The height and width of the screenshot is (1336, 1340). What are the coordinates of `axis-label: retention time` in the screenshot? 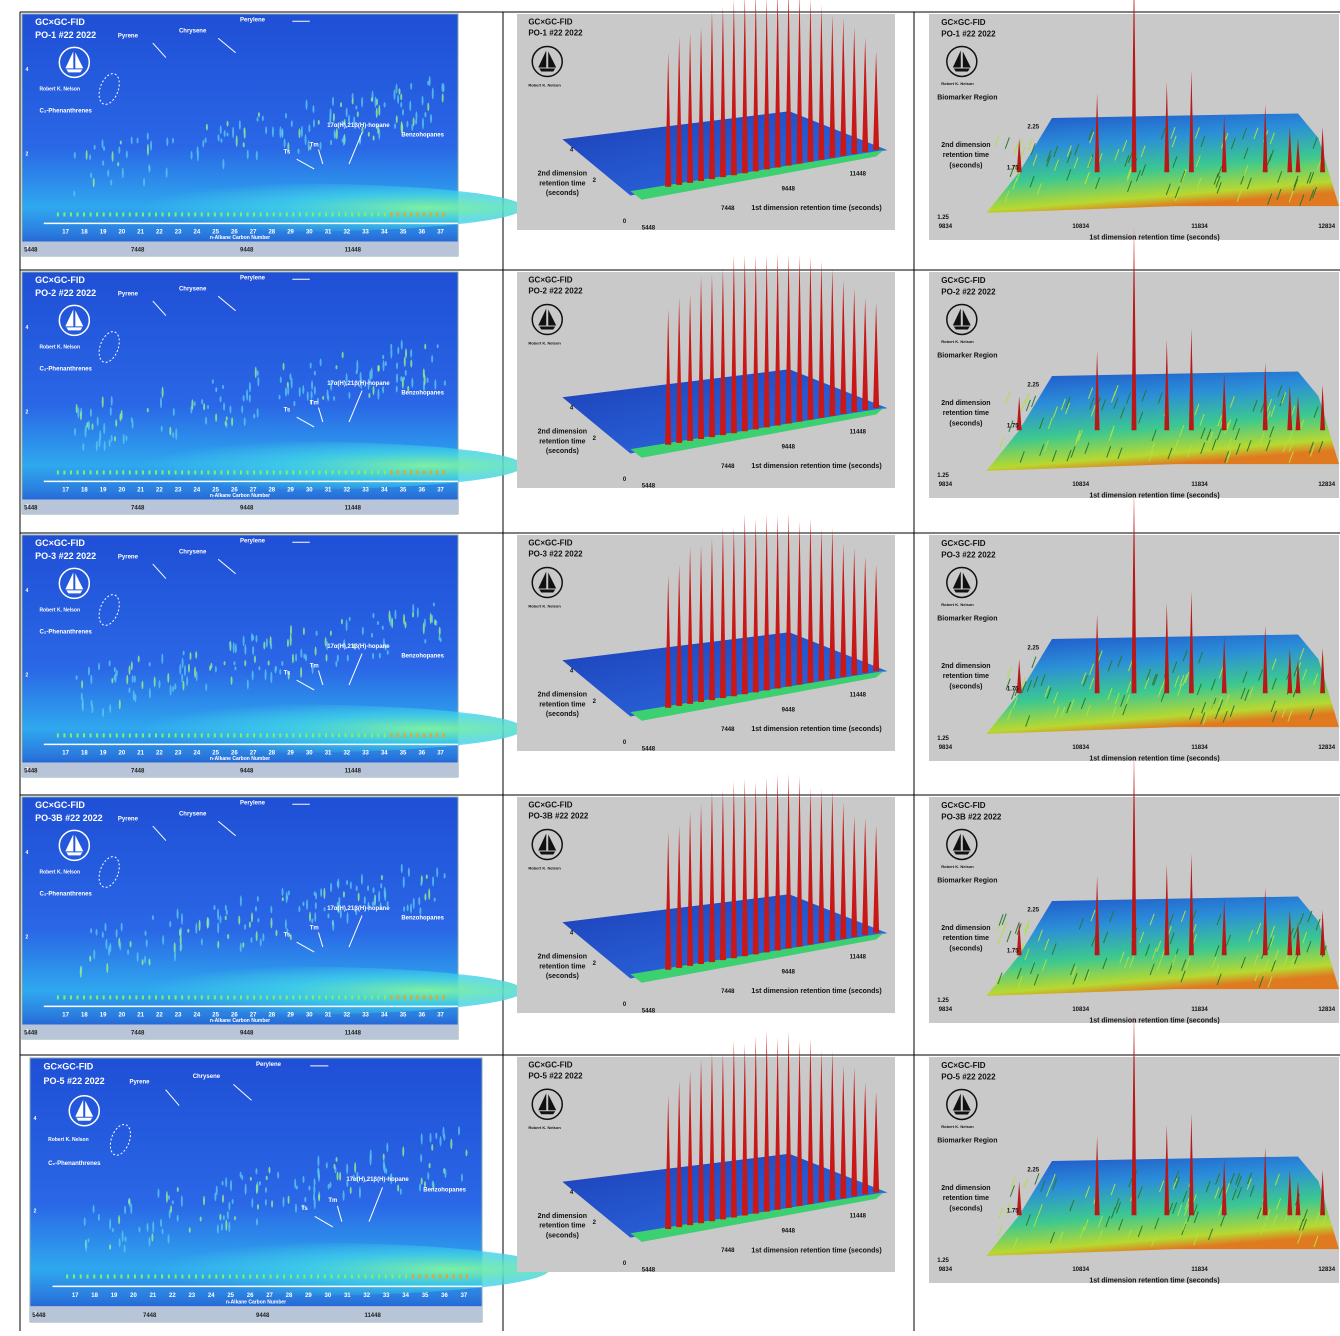 It's located at (562, 183).